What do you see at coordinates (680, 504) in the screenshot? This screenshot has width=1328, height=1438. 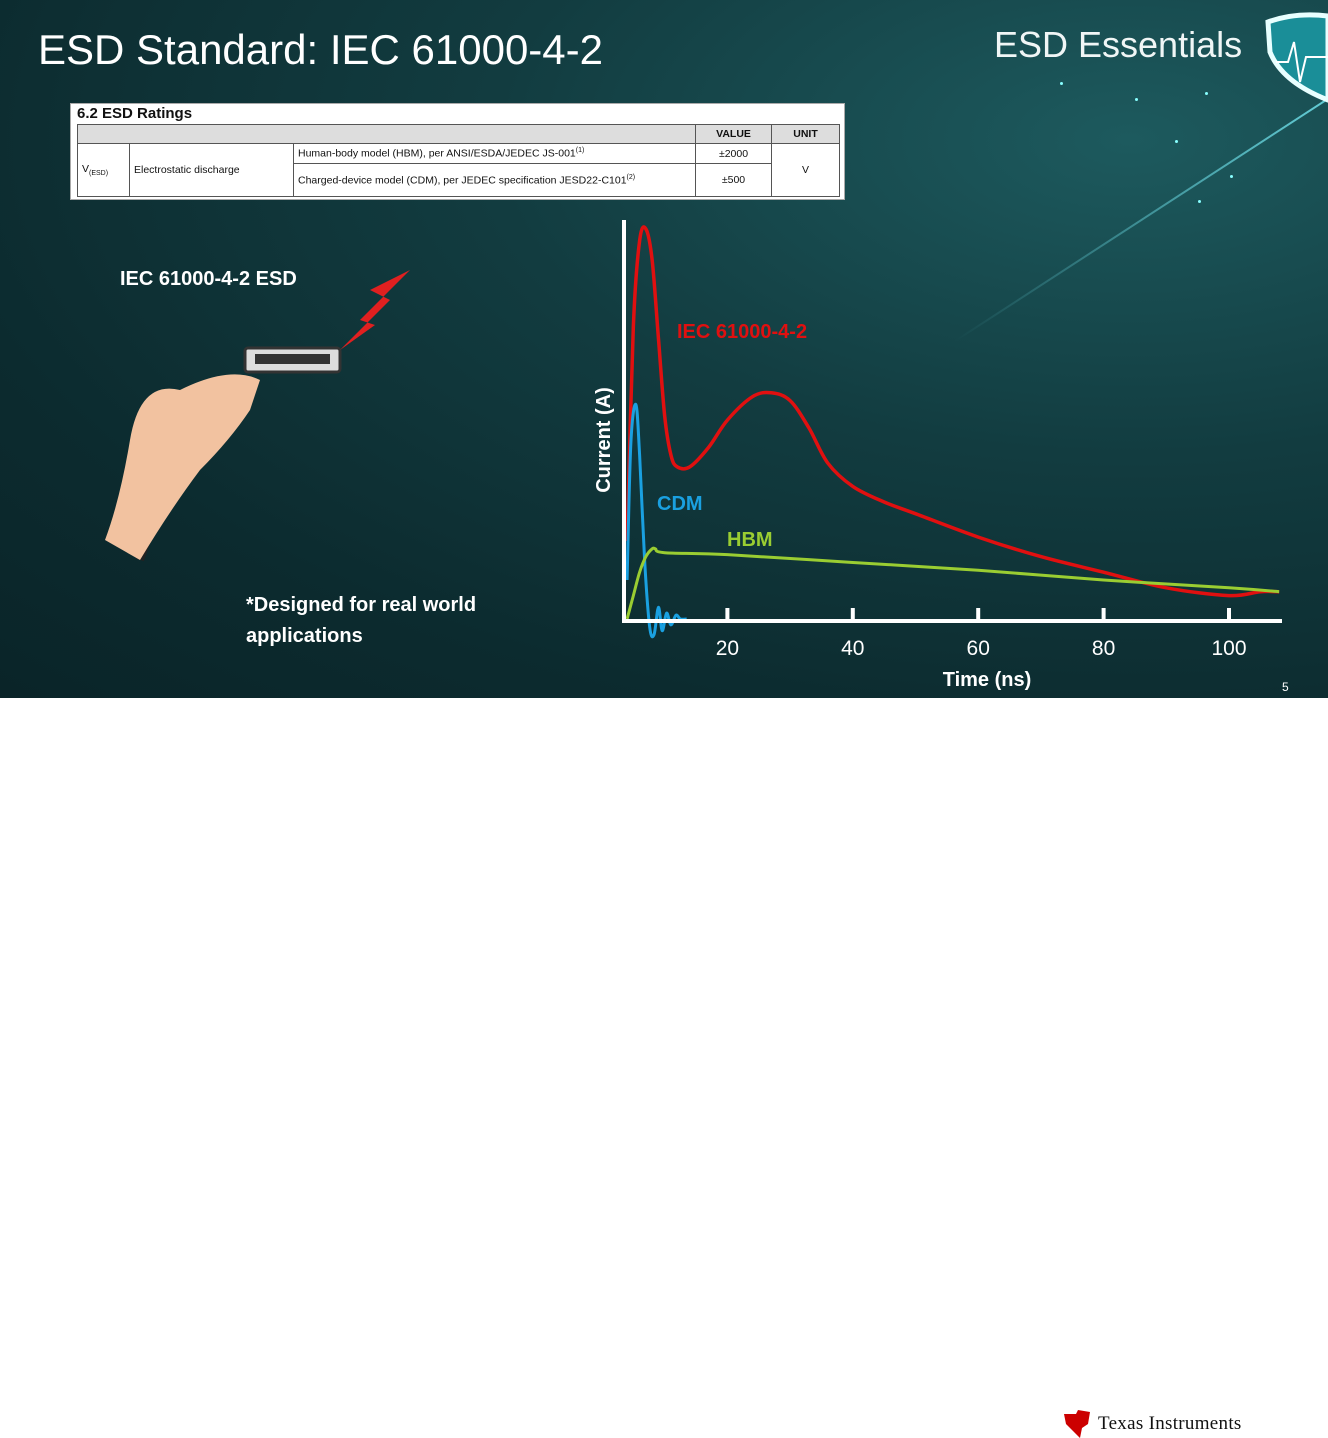 I see `series-label-cdm: CDM` at bounding box center [680, 504].